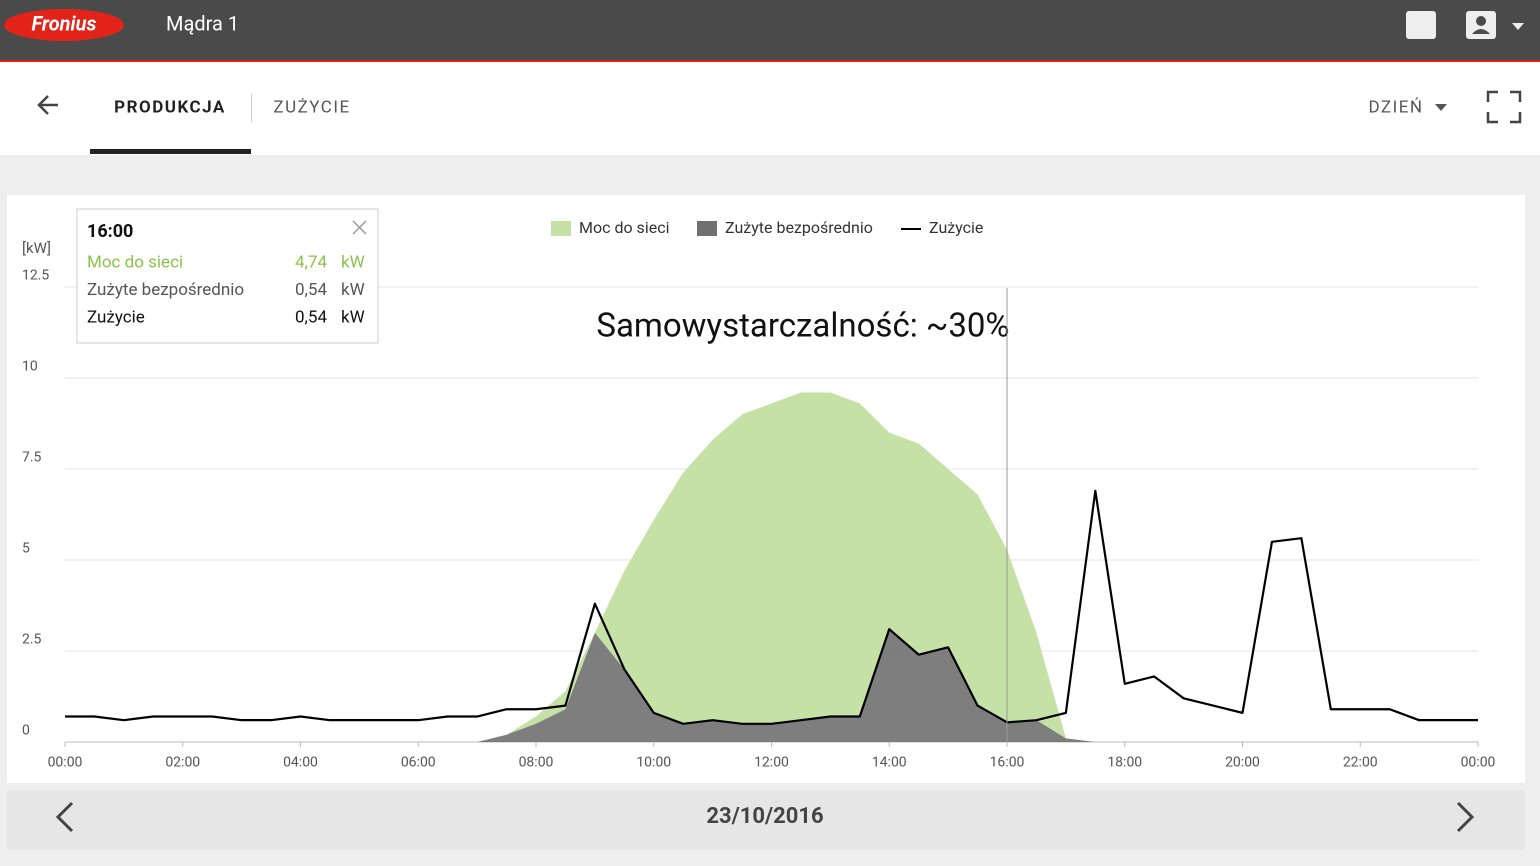 This screenshot has height=866, width=1540. Describe the element at coordinates (771, 763) in the screenshot. I see `x-tick-label: 12:00` at that location.